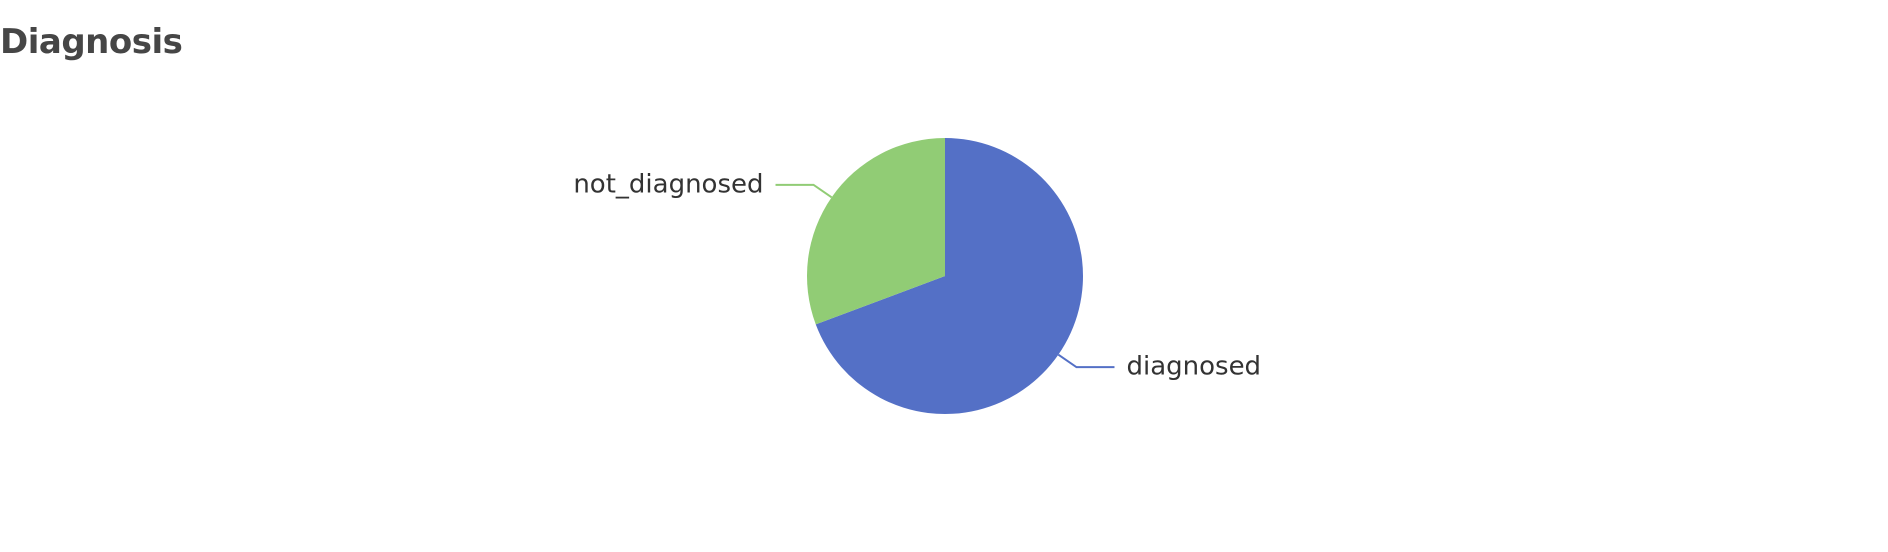 The height and width of the screenshot is (552, 1888). I want to click on leader-line-diagnosed, so click(1086, 361).